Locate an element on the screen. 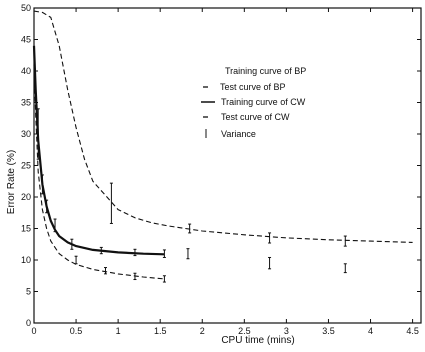 Image resolution: width=425 pixels, height=352 pixels. legend-item: Training curve of CW is located at coordinates (253, 102).